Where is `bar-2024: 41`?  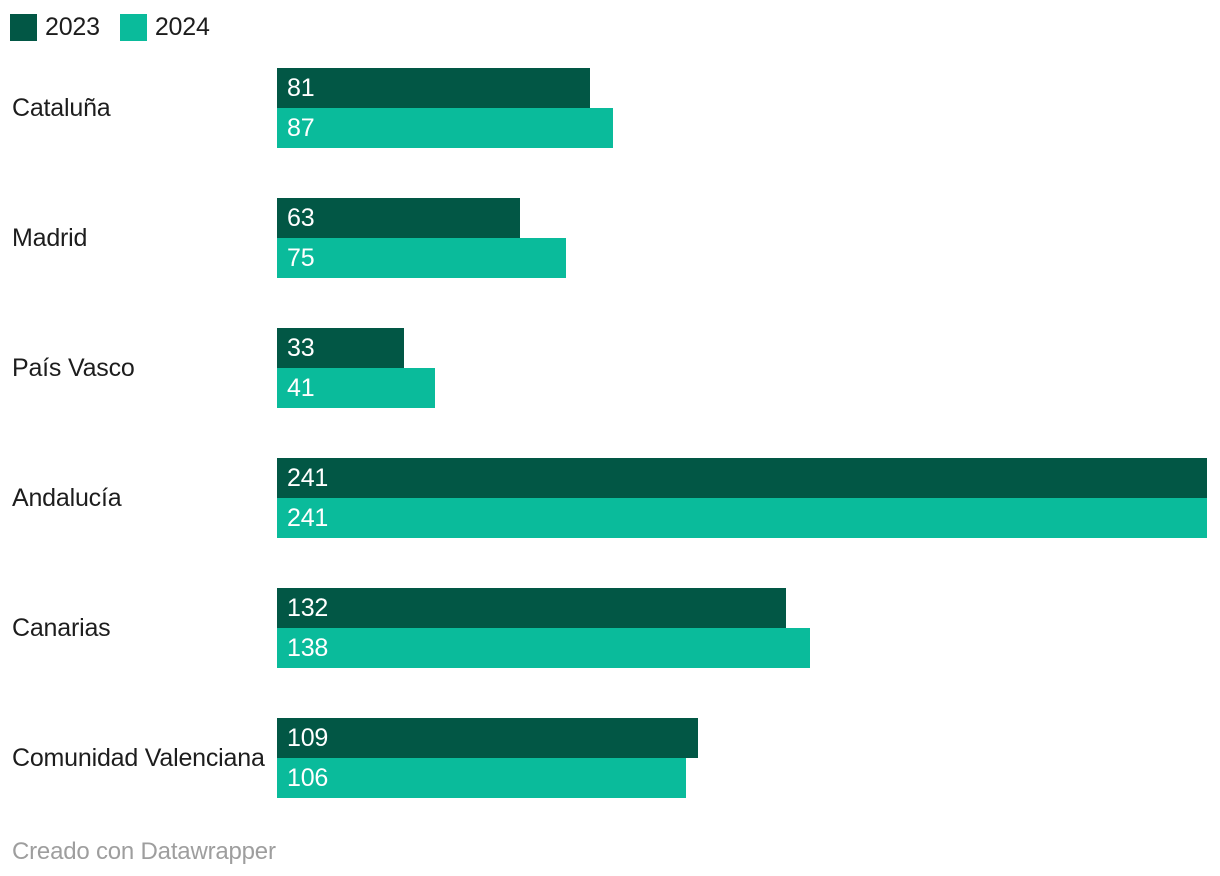
bar-2024: 41 is located at coordinates (356, 388).